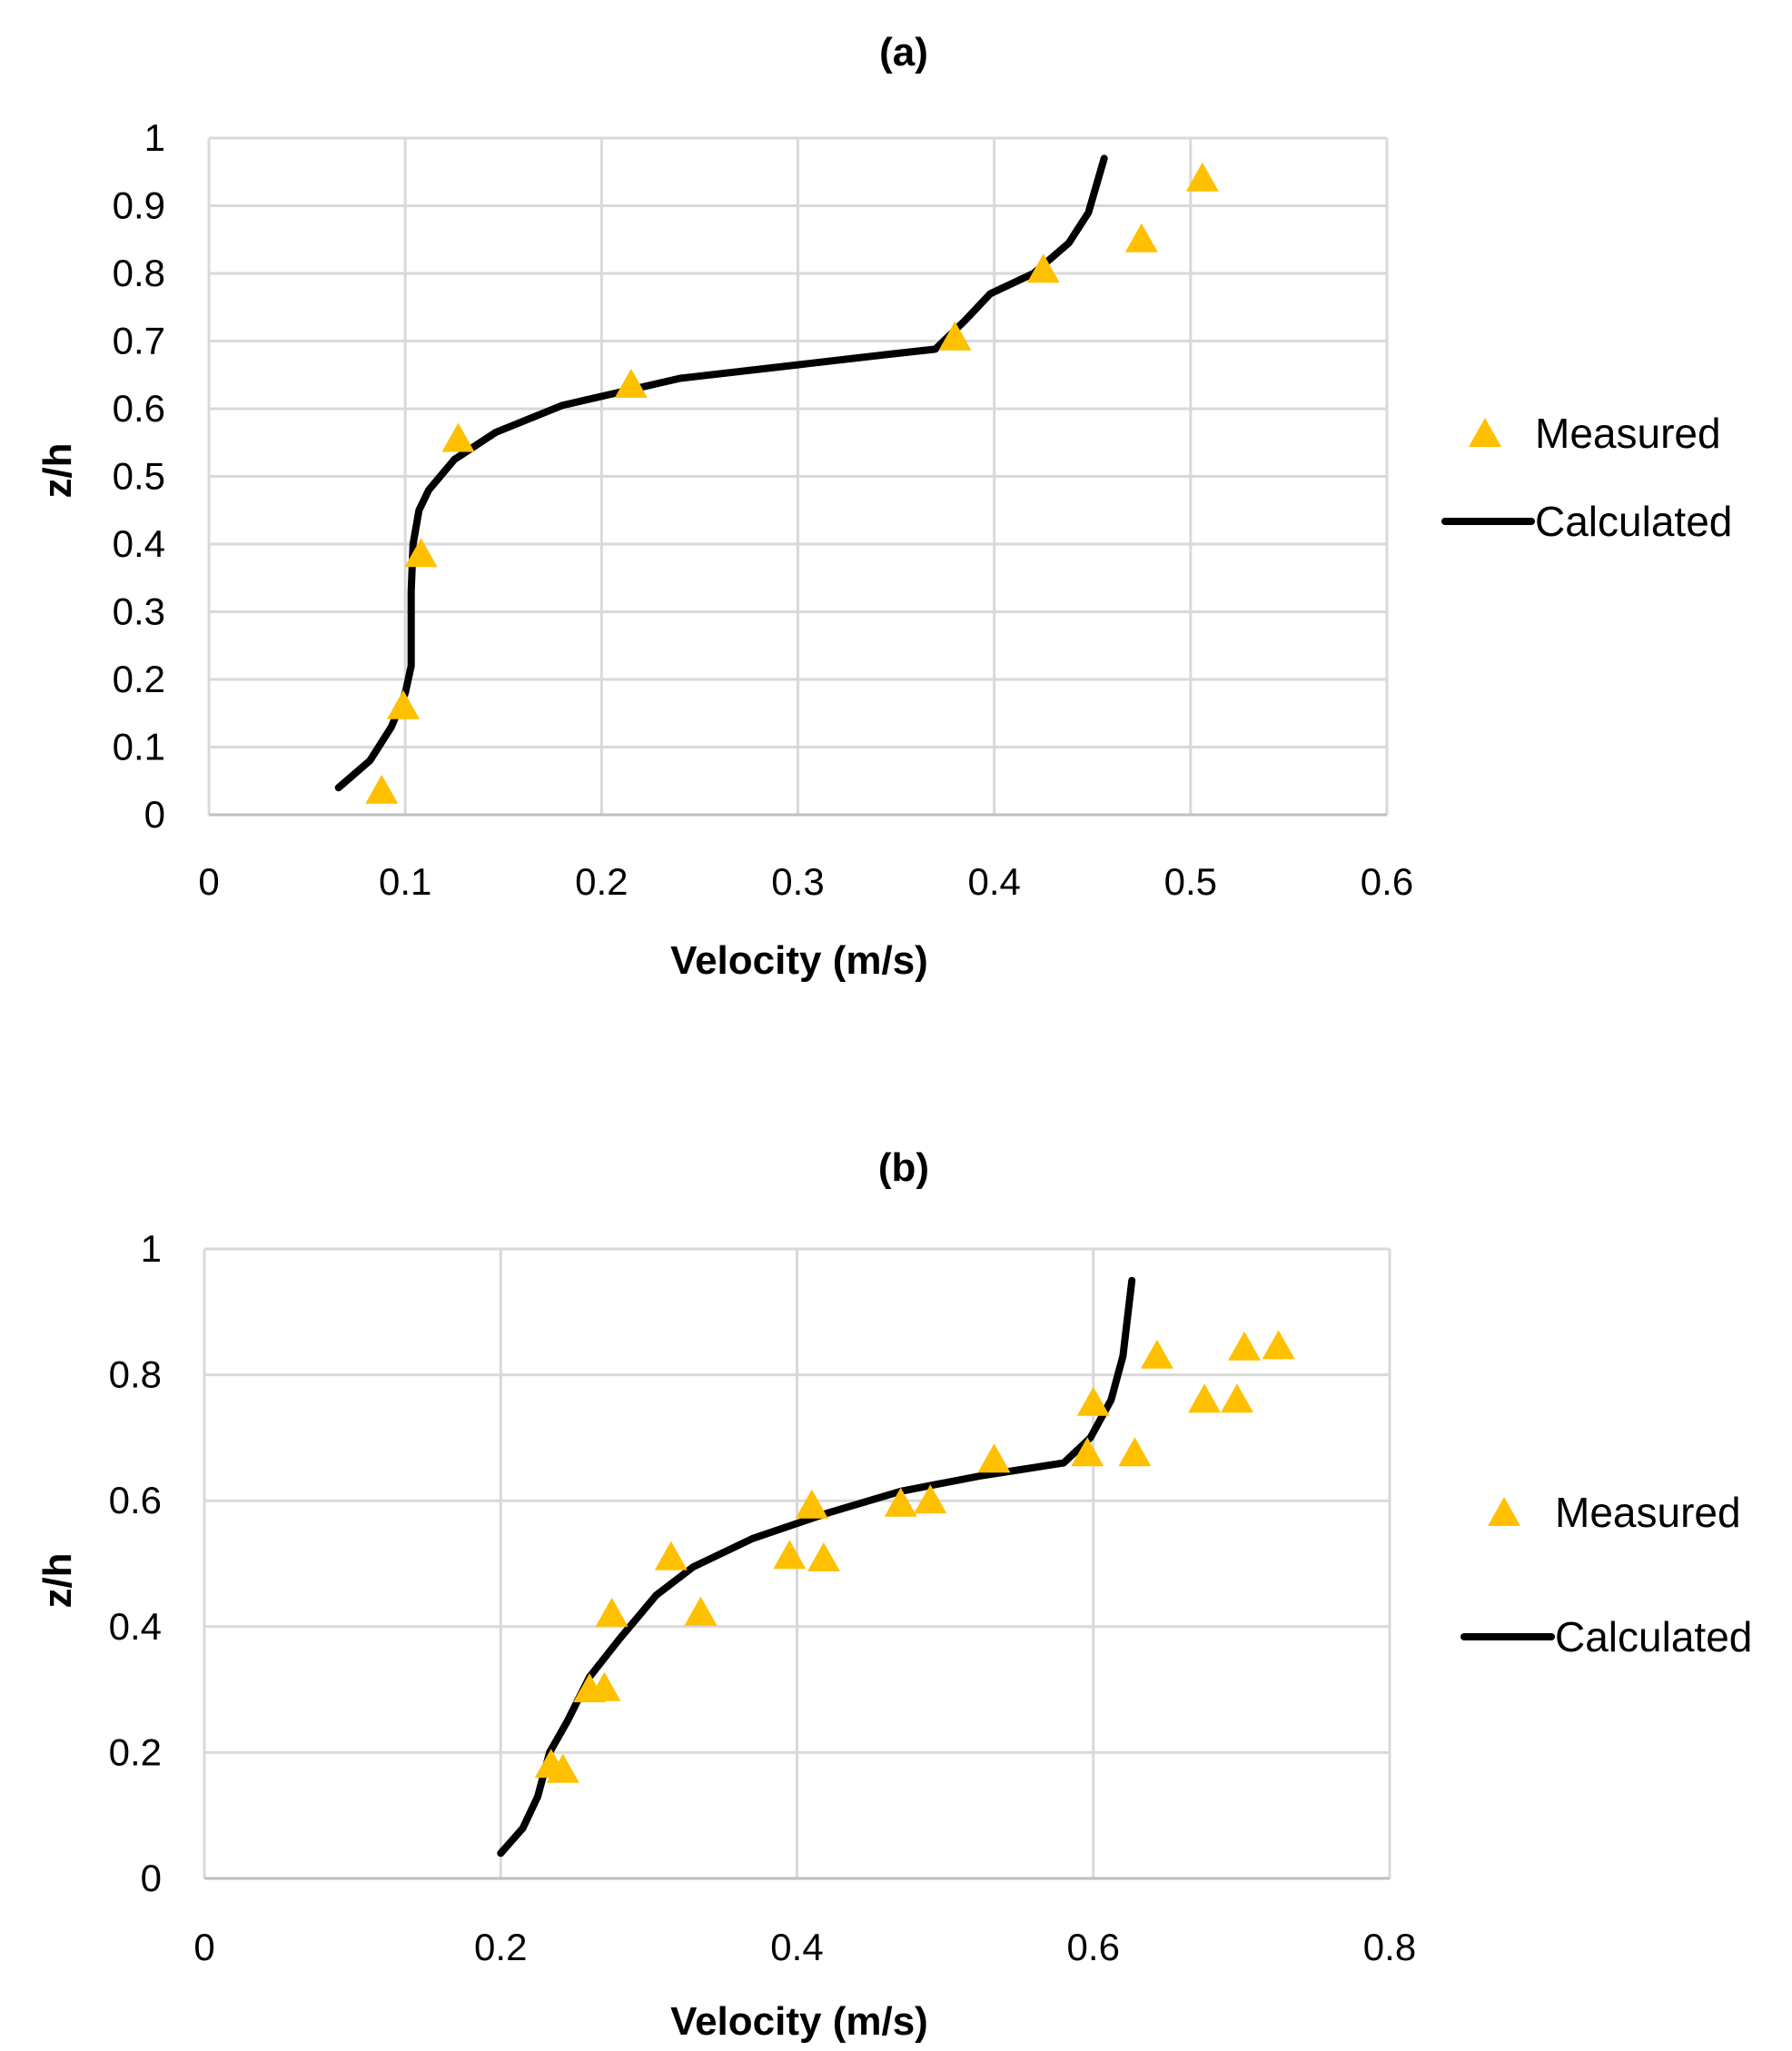 Image resolution: width=1792 pixels, height=2051 pixels. I want to click on chart-a-ytick-label: 0.1, so click(139, 747).